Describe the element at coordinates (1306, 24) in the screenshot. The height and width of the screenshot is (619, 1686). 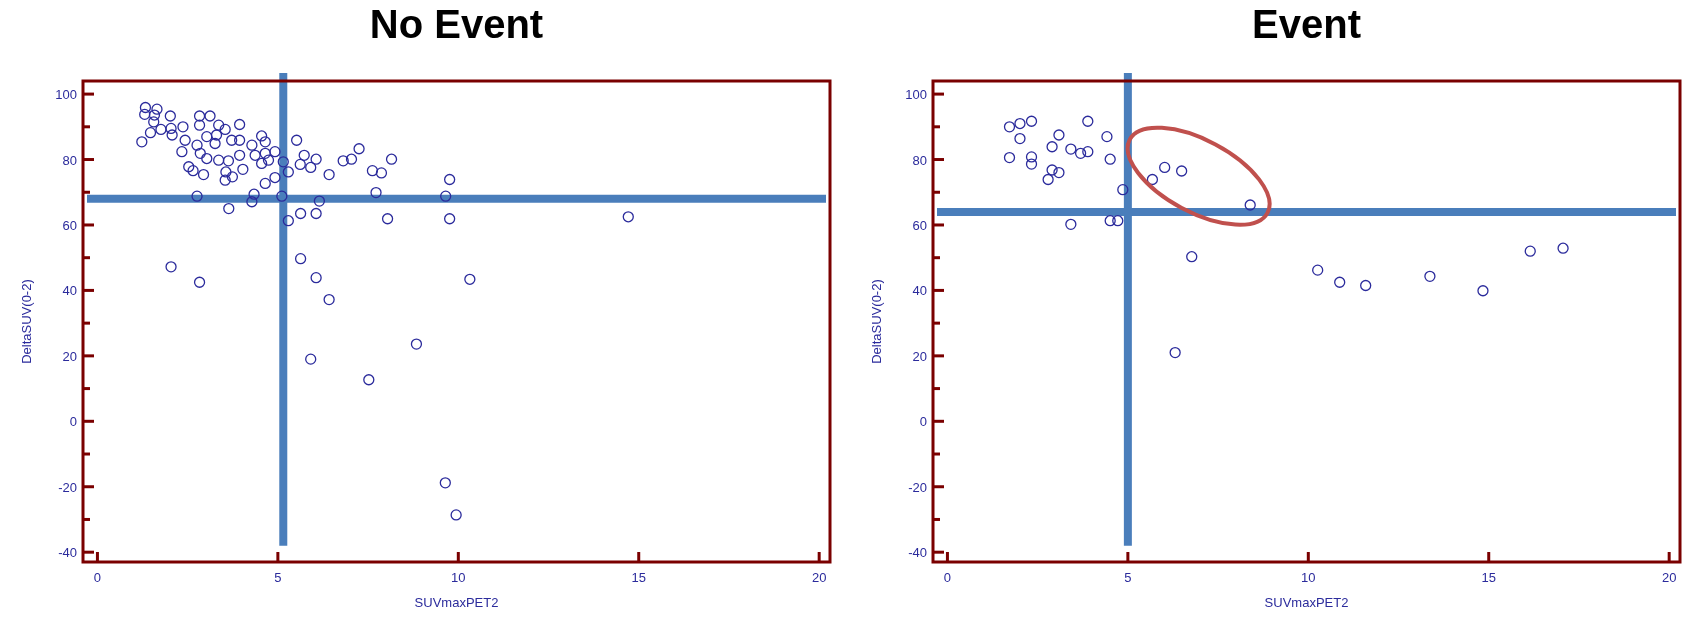
I see `chart-title: Event` at that location.